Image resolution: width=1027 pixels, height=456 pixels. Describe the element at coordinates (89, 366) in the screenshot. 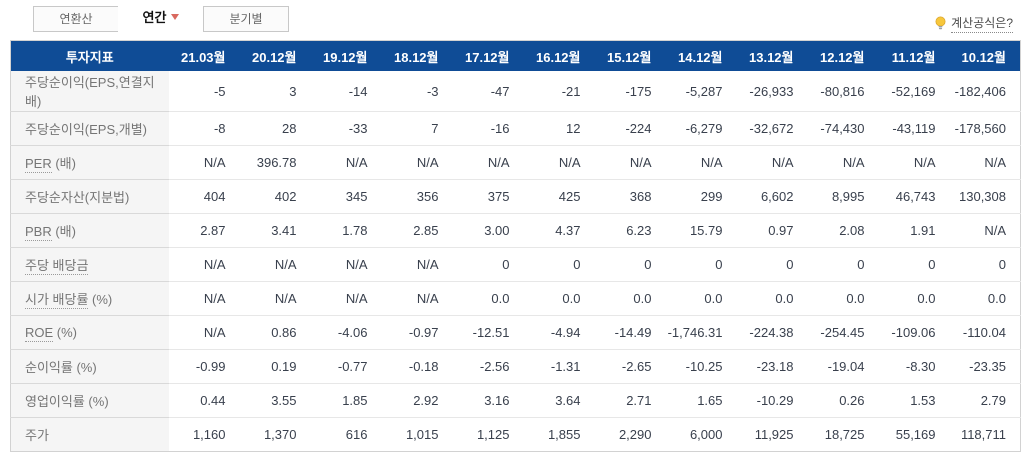

I see `row-label-cell: 순이익률 (%)` at that location.